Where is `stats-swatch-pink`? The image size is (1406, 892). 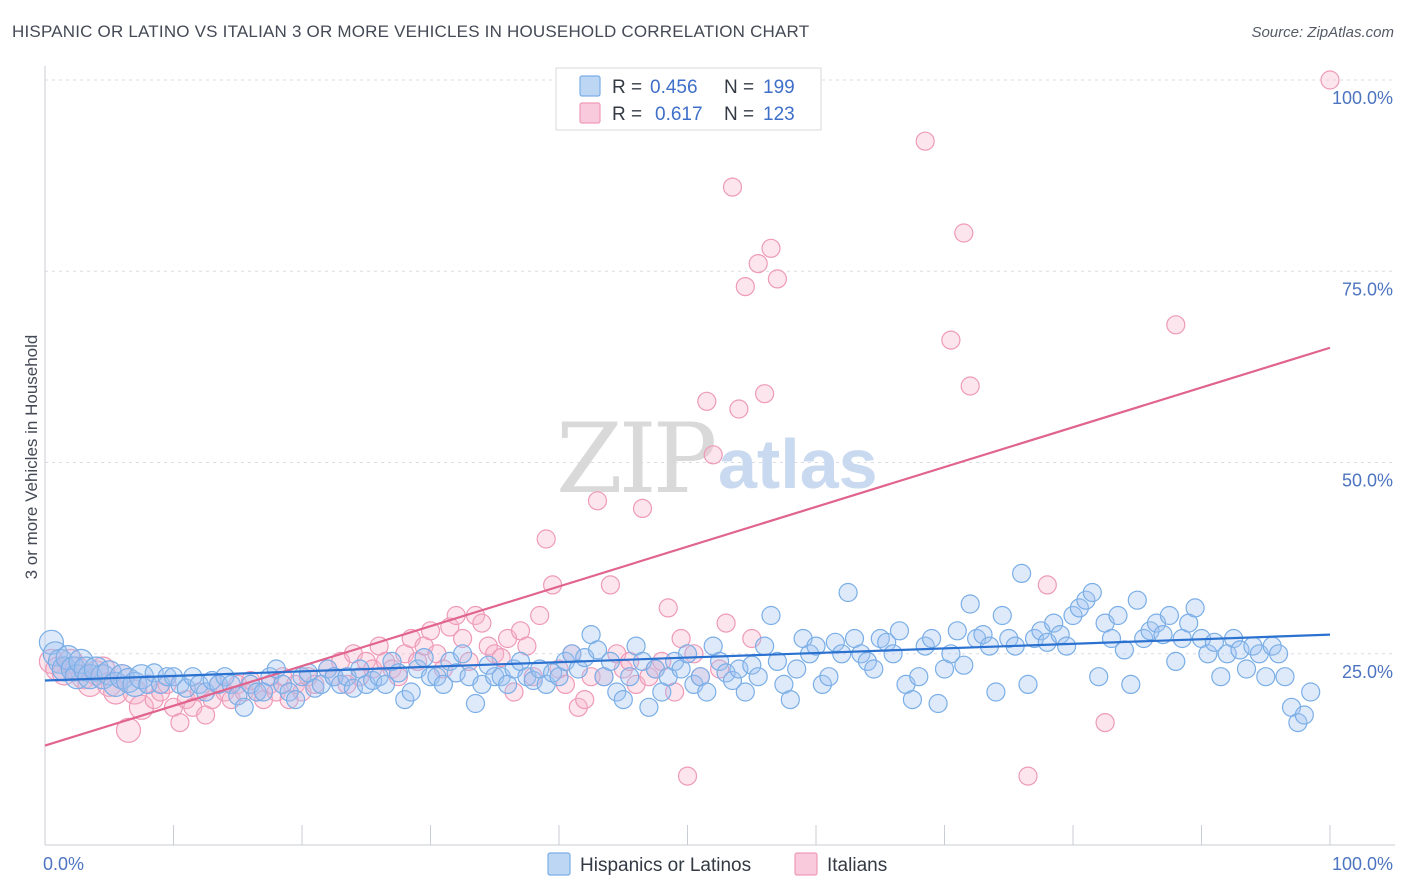
stats-swatch-pink is located at coordinates (590, 113).